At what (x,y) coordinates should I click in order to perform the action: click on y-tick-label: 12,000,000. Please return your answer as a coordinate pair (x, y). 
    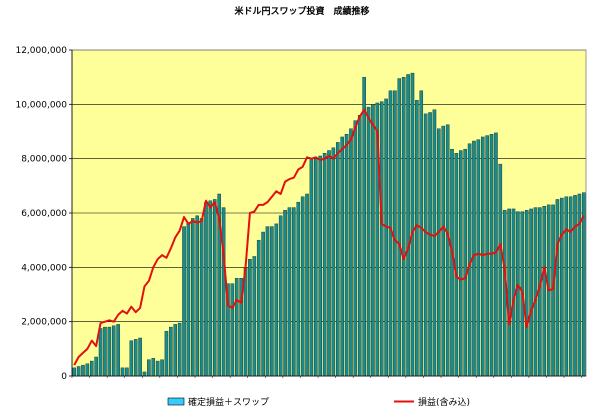
    Looking at the image, I should click on (41, 51).